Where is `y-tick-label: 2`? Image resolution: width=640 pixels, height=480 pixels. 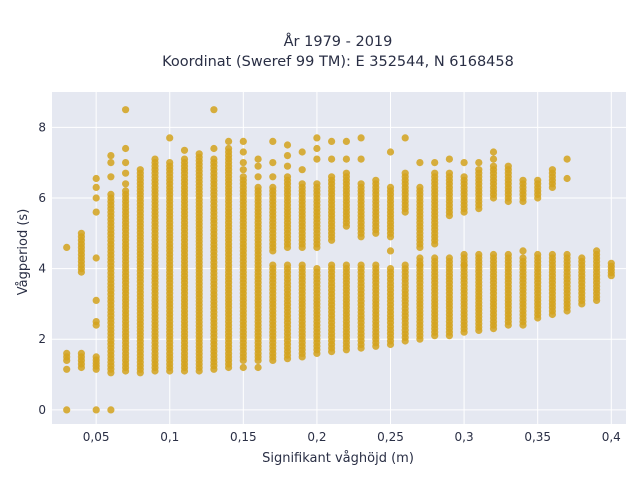
y-tick-label: 2 is located at coordinates (42, 339).